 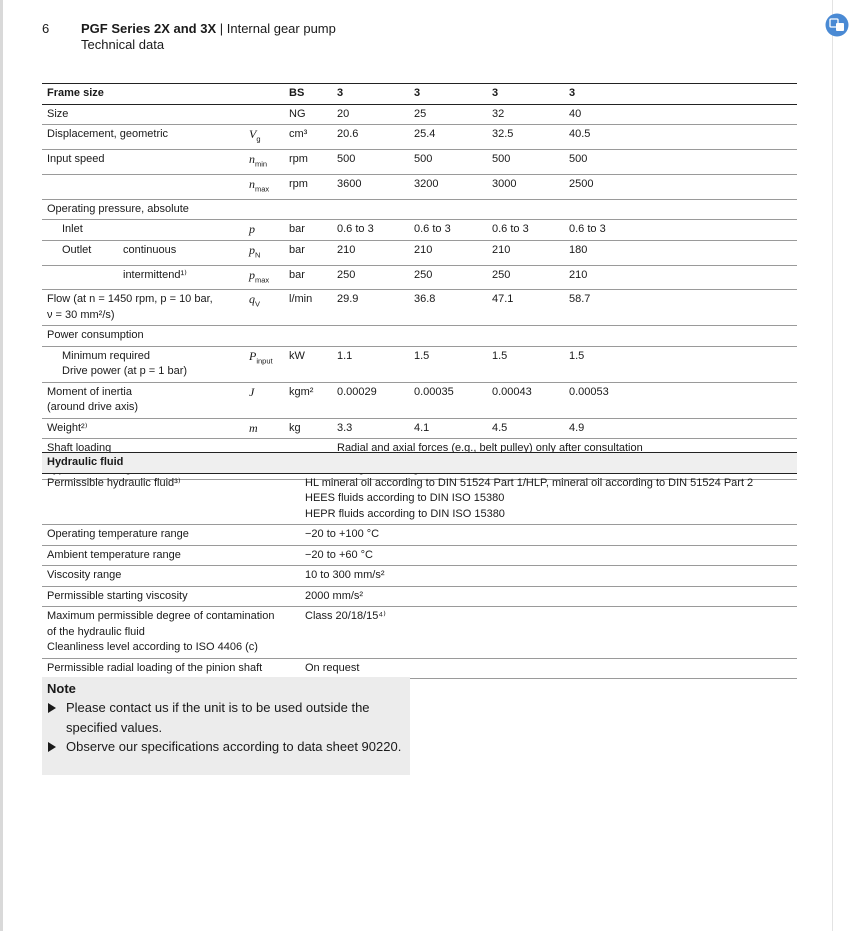 What do you see at coordinates (372, 364) in the screenshot?
I see `value: 1.1` at bounding box center [372, 364].